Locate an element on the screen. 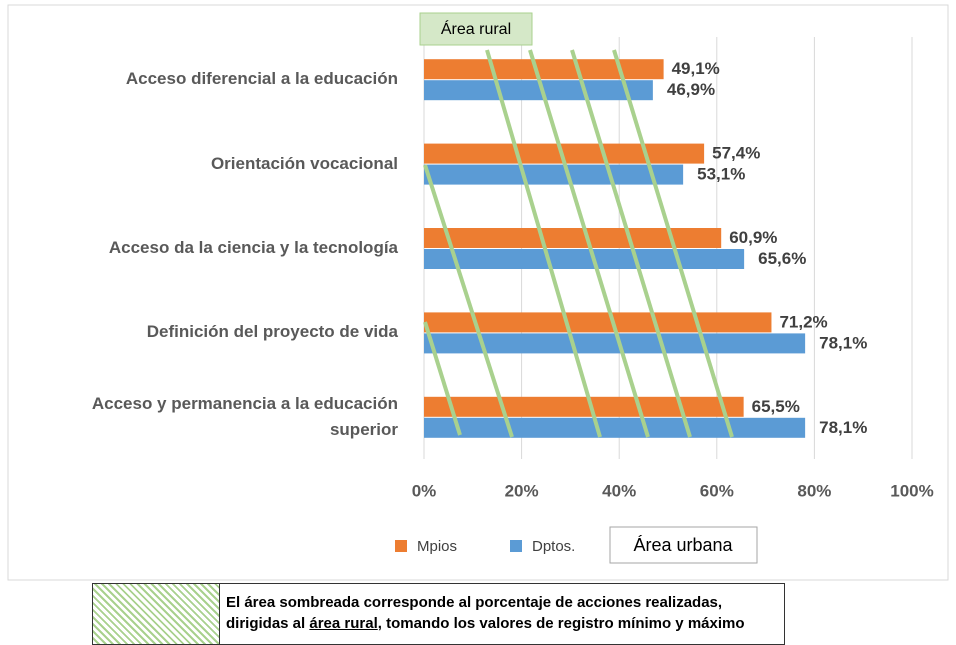  x-tick-label: 100% is located at coordinates (911, 490).